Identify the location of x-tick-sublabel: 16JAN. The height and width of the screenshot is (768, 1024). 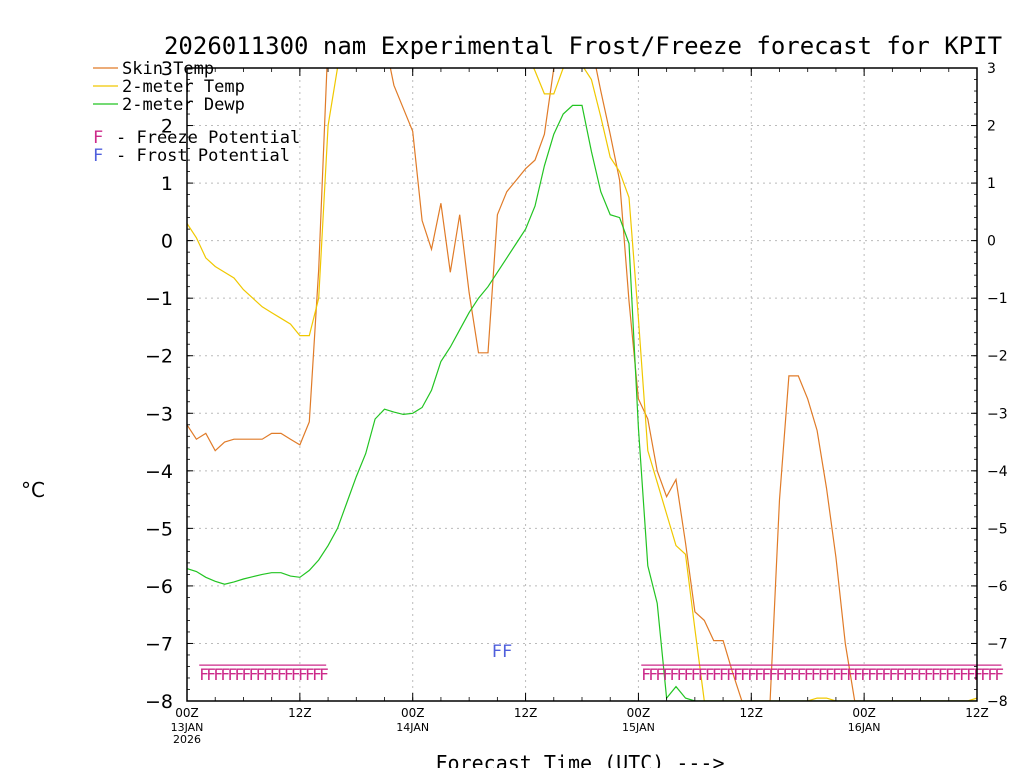
(864, 727).